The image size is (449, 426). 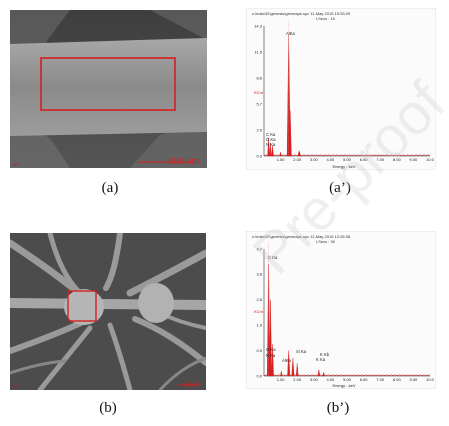 I want to click on spectrum-b-prime-x-tick: 1.00, so click(x=281, y=379).